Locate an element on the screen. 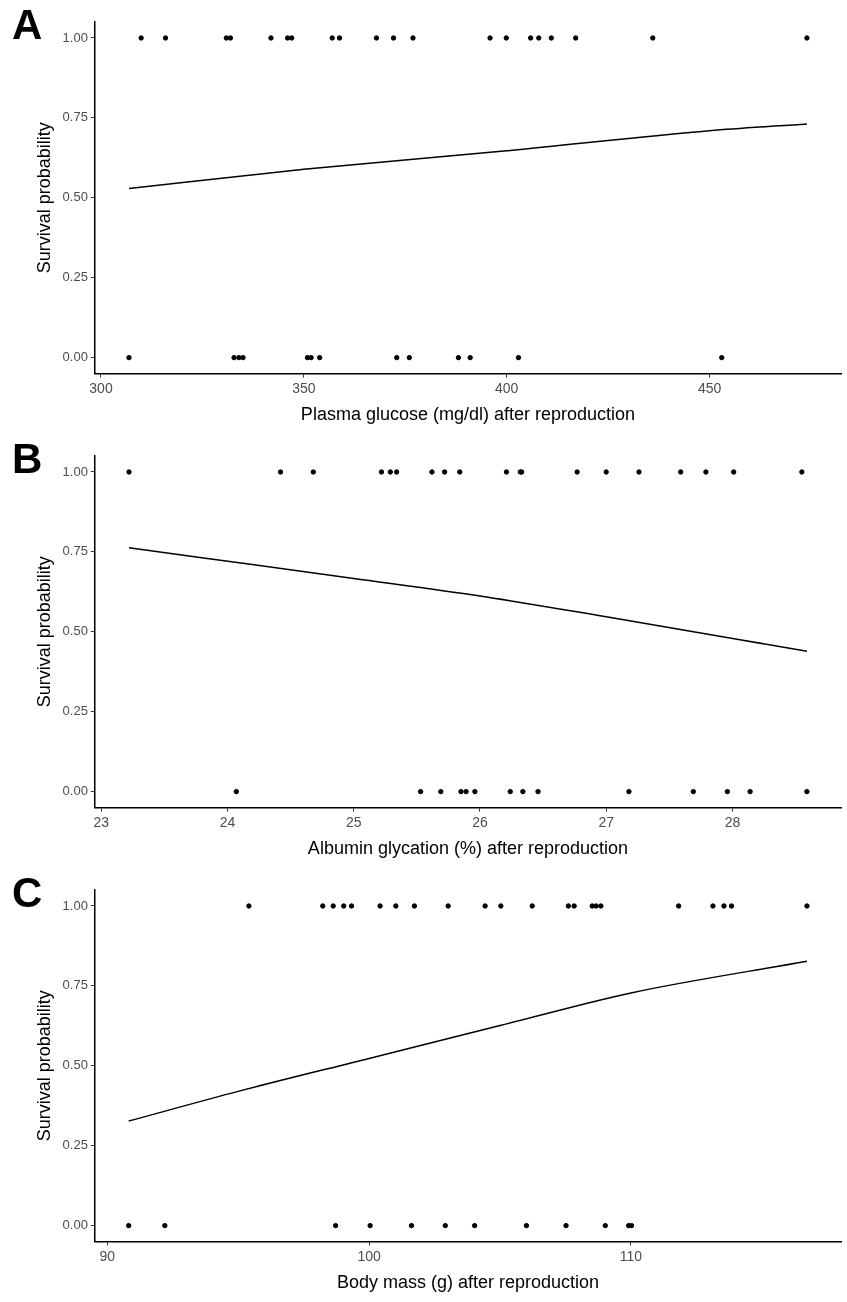 The image size is (847, 1302). x-tick-label: 450 is located at coordinates (709, 387).